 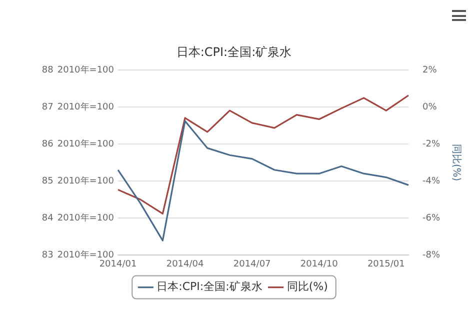 I want to click on legend-label: 同比(%), so click(x=307, y=287).